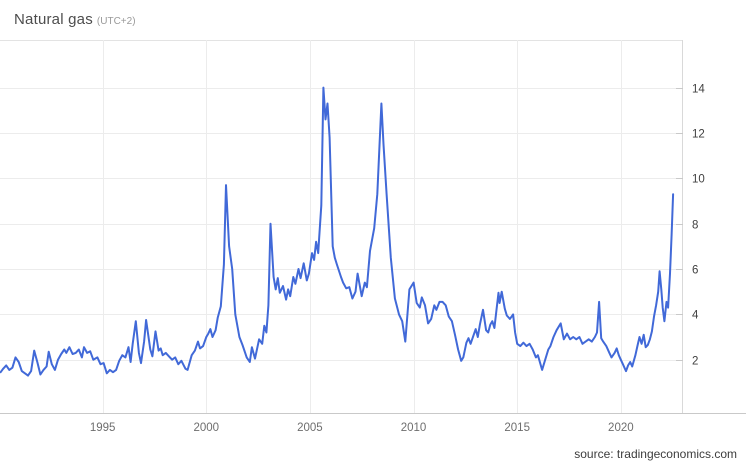 The height and width of the screenshot is (468, 746). I want to click on chart-title: Natural gas, so click(53, 19).